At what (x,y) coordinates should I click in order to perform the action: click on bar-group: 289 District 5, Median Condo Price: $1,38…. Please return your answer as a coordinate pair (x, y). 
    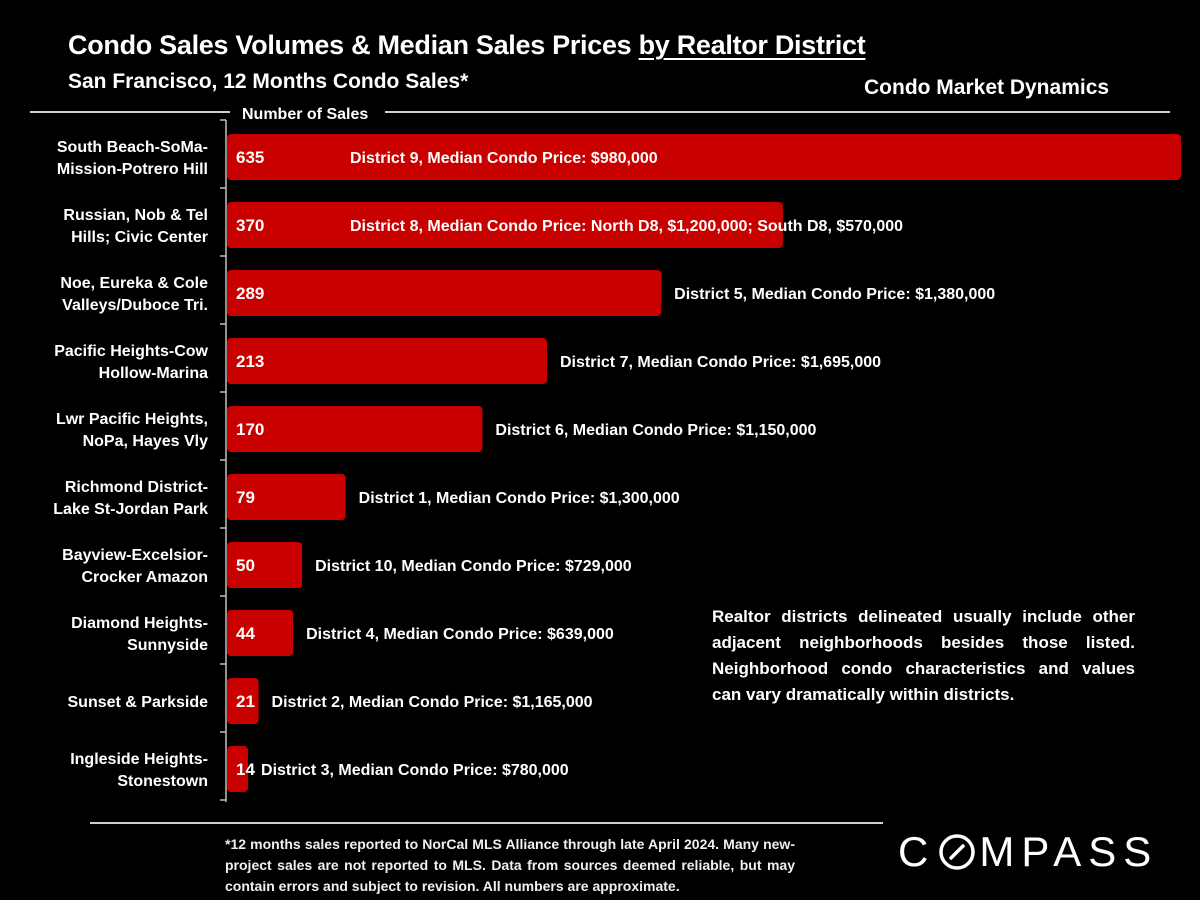
    Looking at the image, I should click on (527, 293).